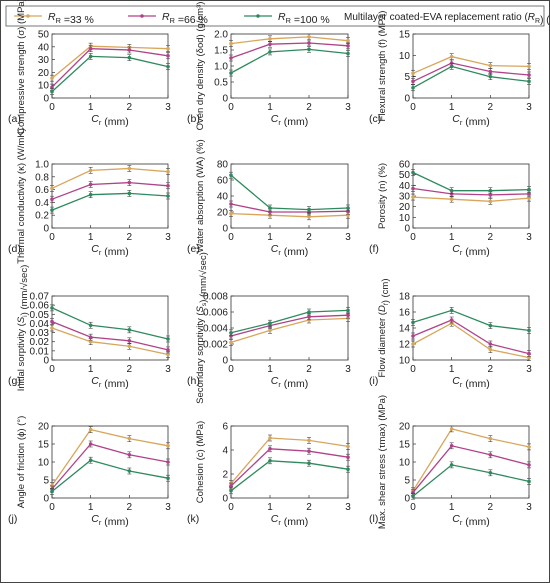  Describe the element at coordinates (200, 195) in the screenshot. I see `y-axis-label: Water absorption (WA) (%)` at that location.